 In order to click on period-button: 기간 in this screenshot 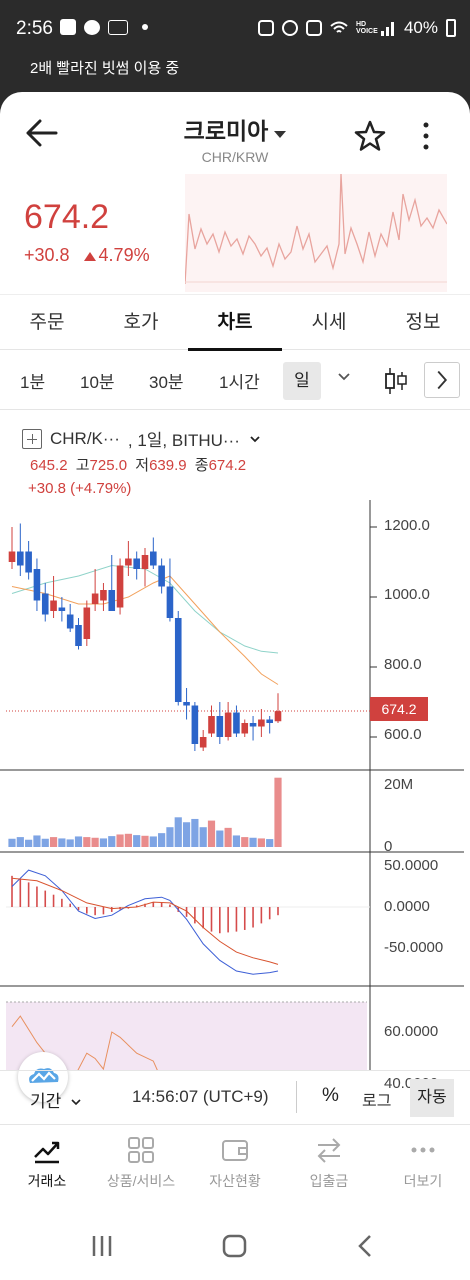, I will do `click(56, 1099)`.